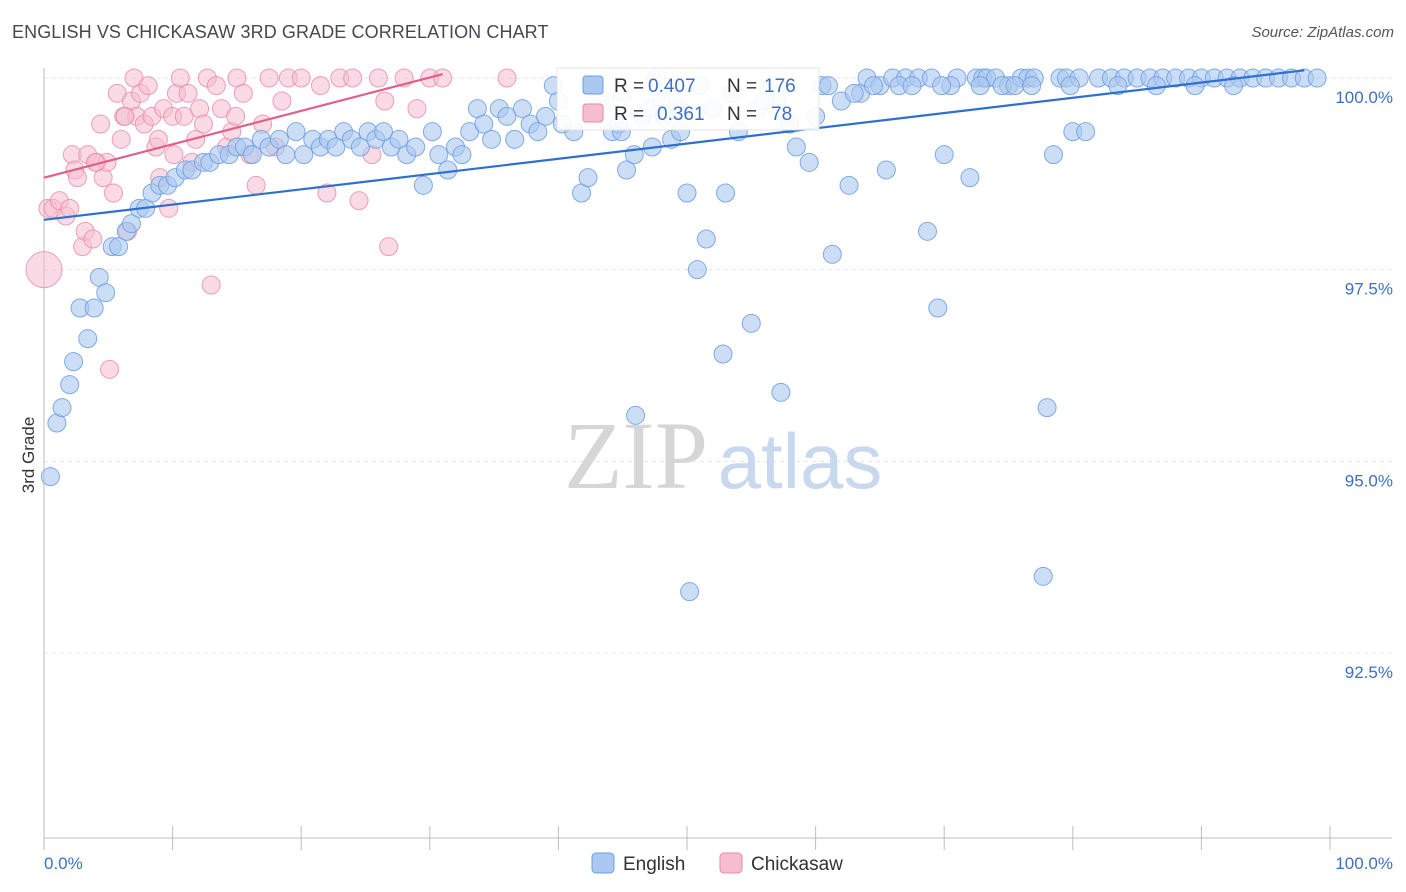 The image size is (1406, 892). I want to click on chickasaw-swatch, so click(593, 113).